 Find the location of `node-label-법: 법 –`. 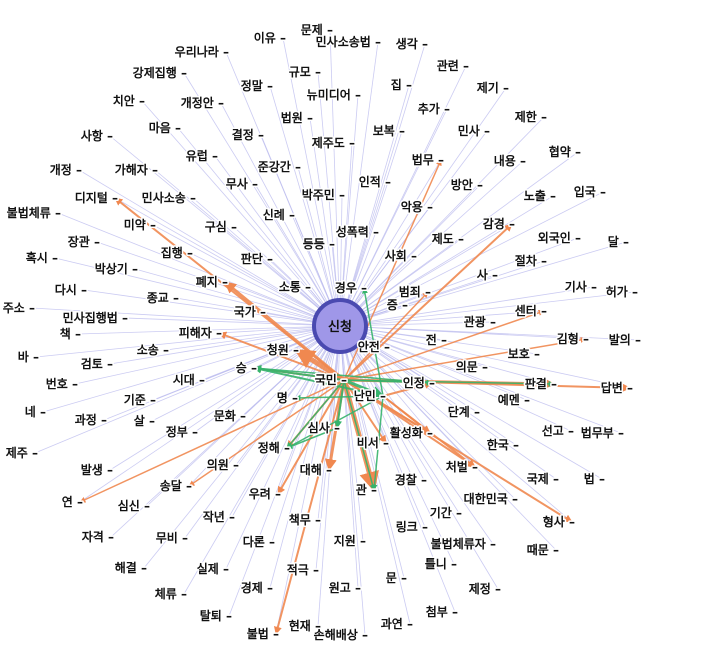

node-label-법: 법 – is located at coordinates (594, 479).